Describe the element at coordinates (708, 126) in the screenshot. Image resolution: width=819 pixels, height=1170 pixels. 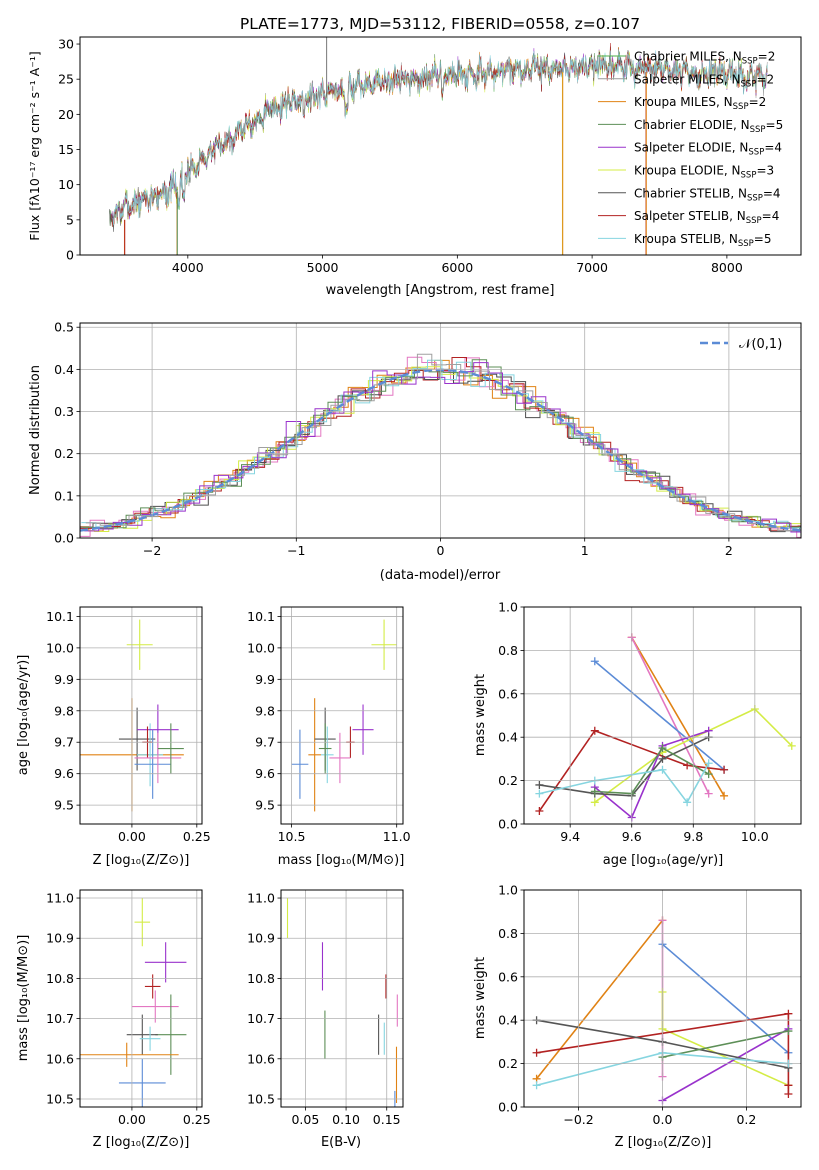
I see `spectrum-legend-entry: Chabrier ELODIE, NSSP=5` at that location.